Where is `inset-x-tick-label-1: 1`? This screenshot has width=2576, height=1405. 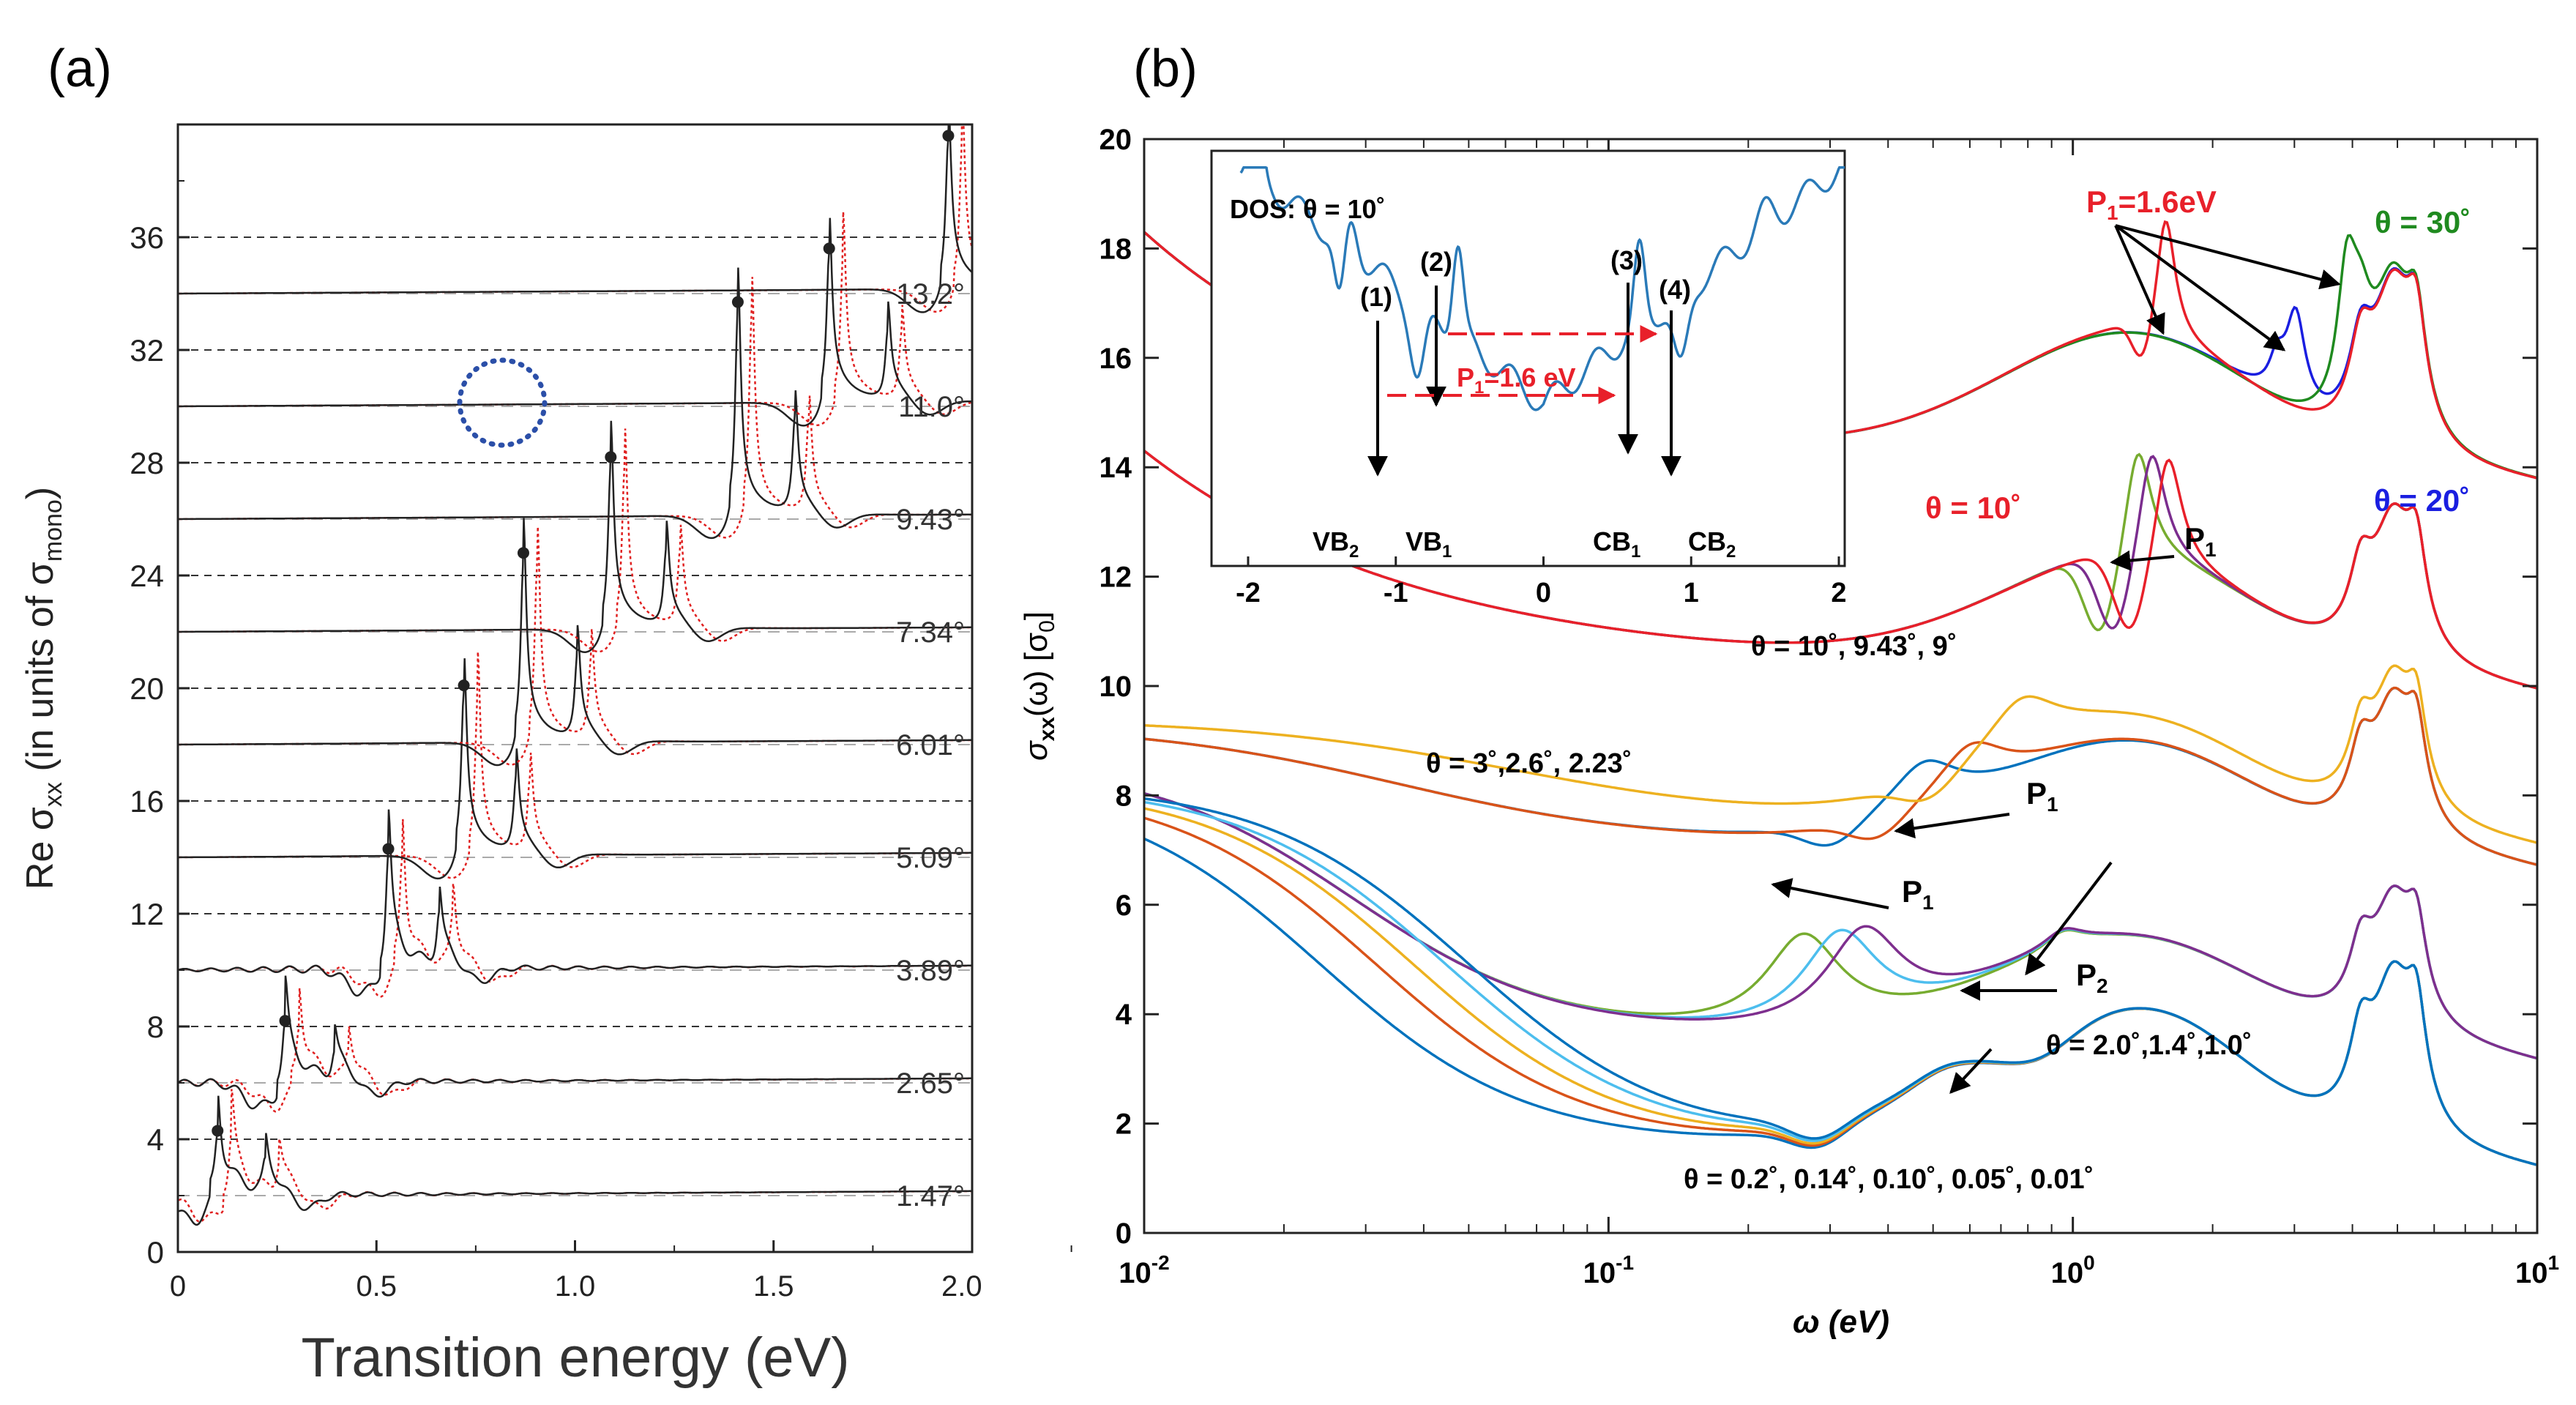
inset-x-tick-label-1: 1 is located at coordinates (1691, 593).